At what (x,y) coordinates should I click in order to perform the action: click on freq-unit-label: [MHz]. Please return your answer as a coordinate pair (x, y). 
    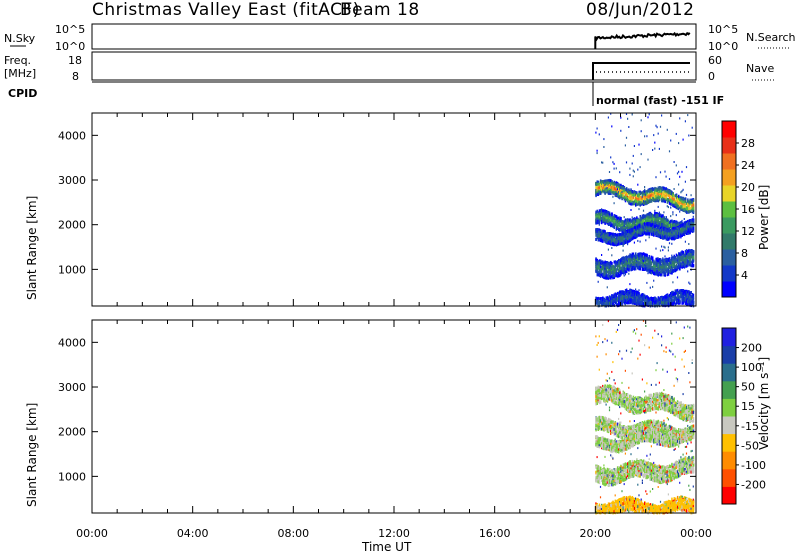
    Looking at the image, I should click on (20, 73).